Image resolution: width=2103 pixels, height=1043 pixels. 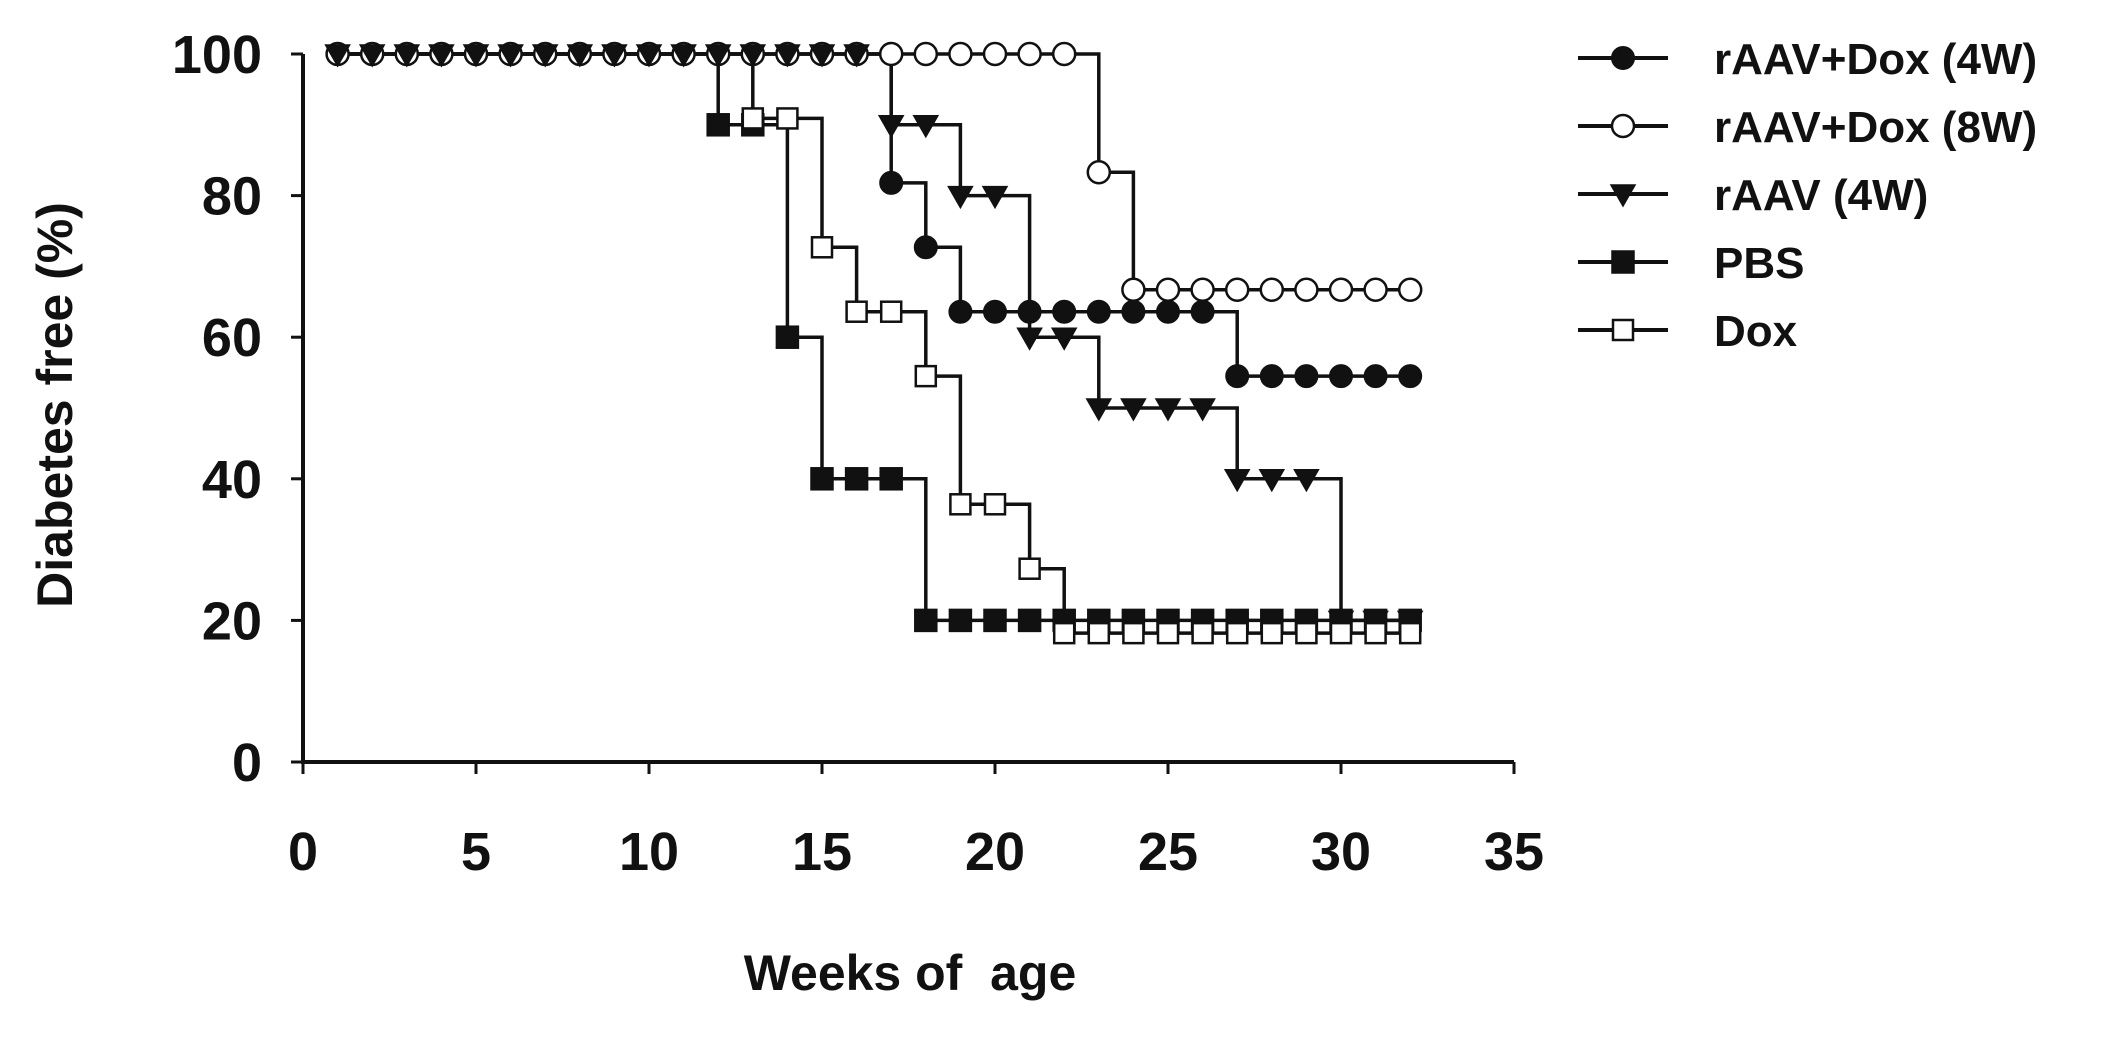 I want to click on legend-label: rAAV+Dox (8W), so click(x=1875, y=127).